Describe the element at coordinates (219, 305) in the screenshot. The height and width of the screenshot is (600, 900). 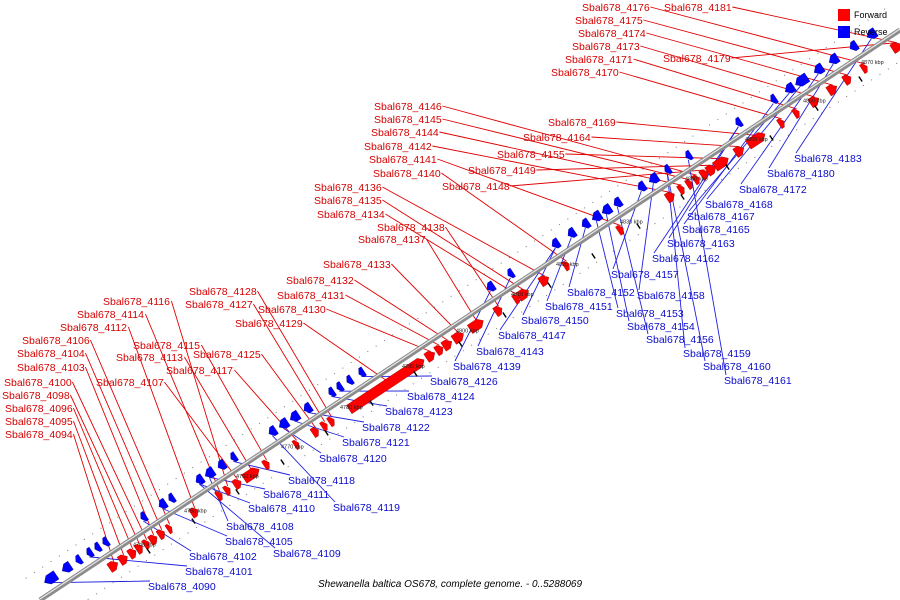
I see `forward-gene-label: Sbal678_4127` at that location.